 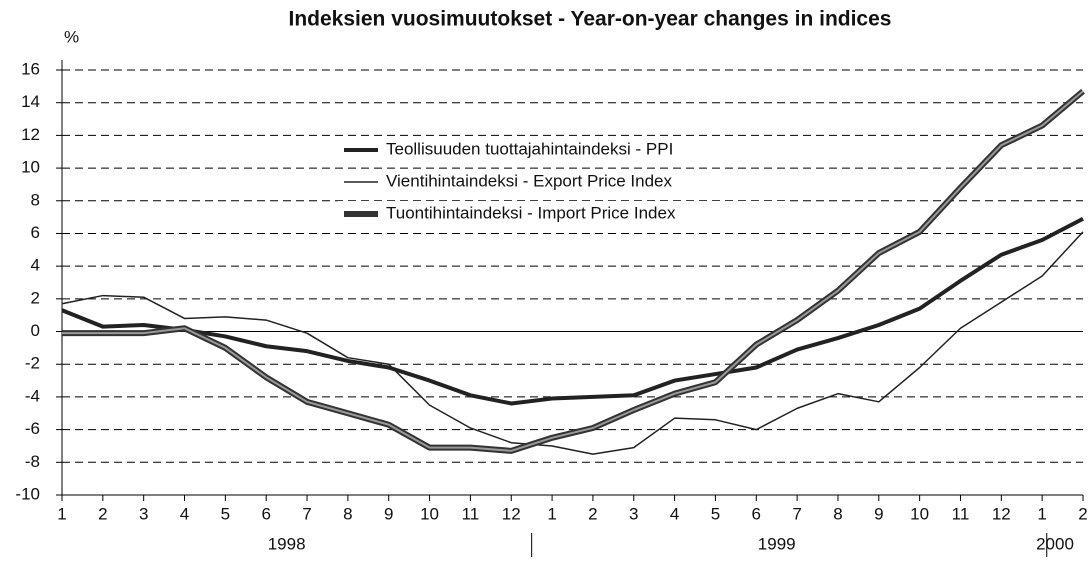 I want to click on y-tick-label: 2, so click(x=35, y=297).